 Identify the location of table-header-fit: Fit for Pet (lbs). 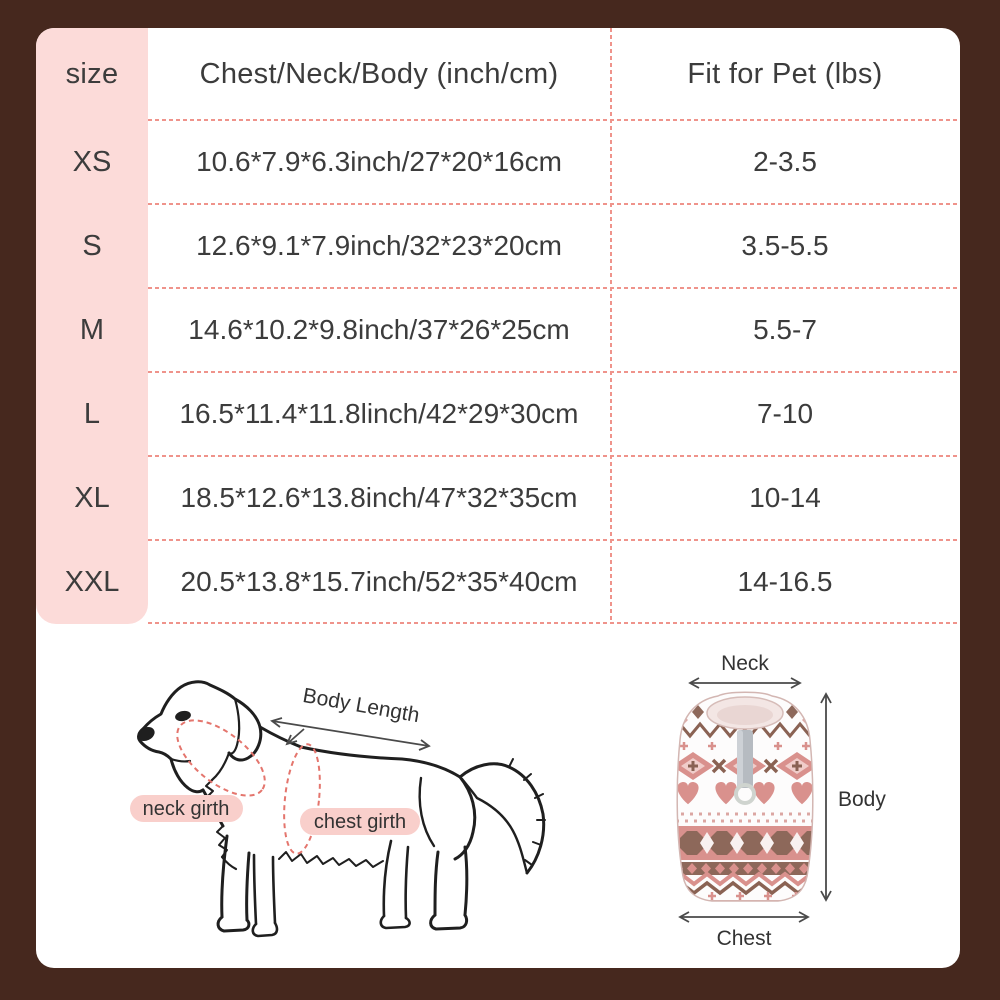
(785, 73).